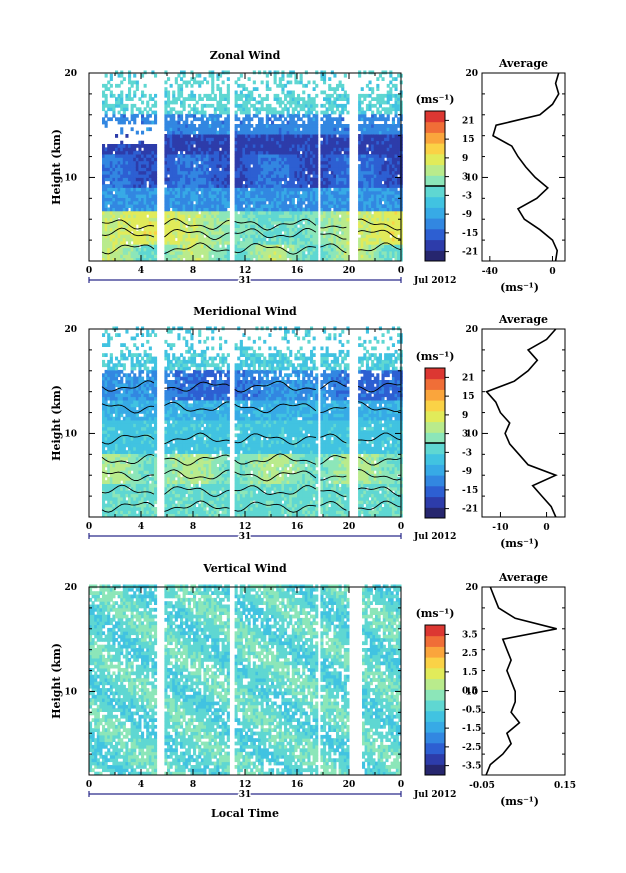  What do you see at coordinates (470, 654) in the screenshot?
I see `colorbar-tick-label: 2.5` at bounding box center [470, 654].